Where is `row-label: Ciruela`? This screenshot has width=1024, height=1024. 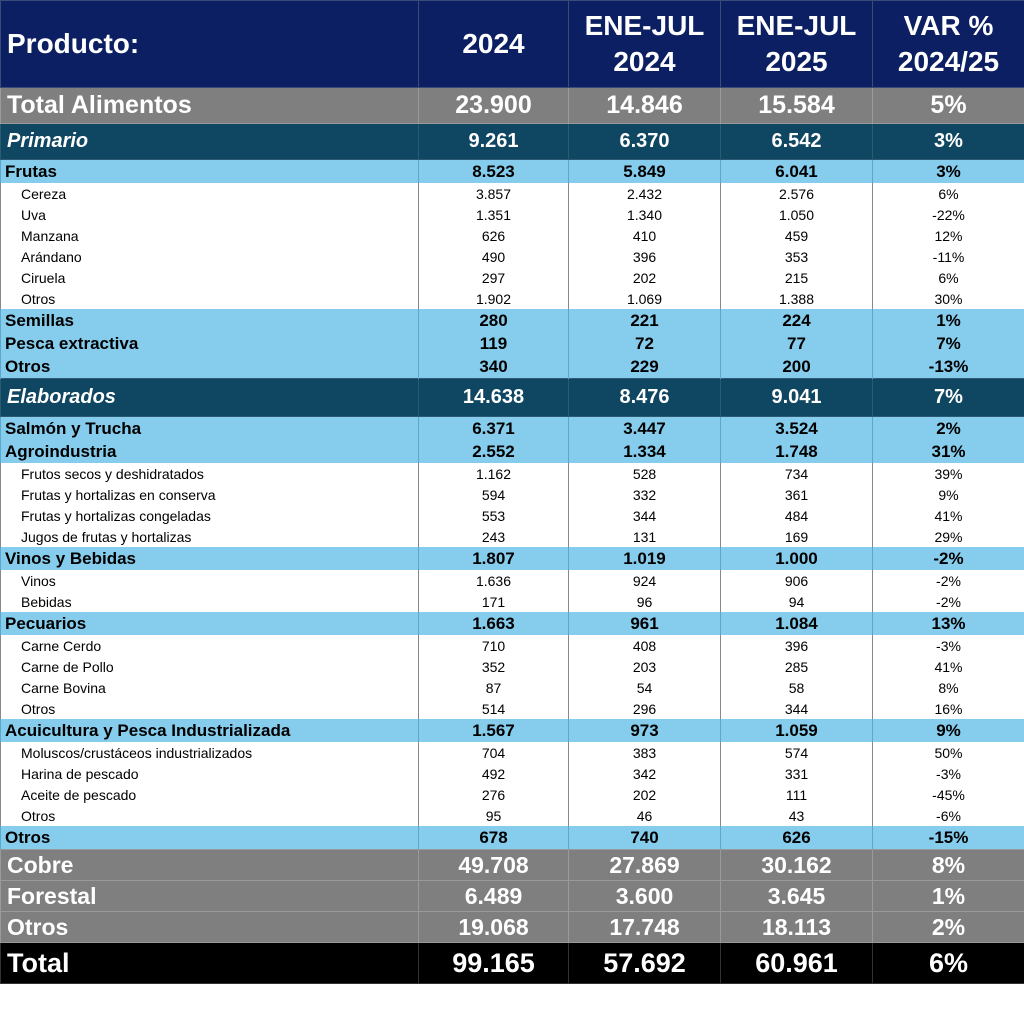
row-label: Ciruela is located at coordinates (209, 277).